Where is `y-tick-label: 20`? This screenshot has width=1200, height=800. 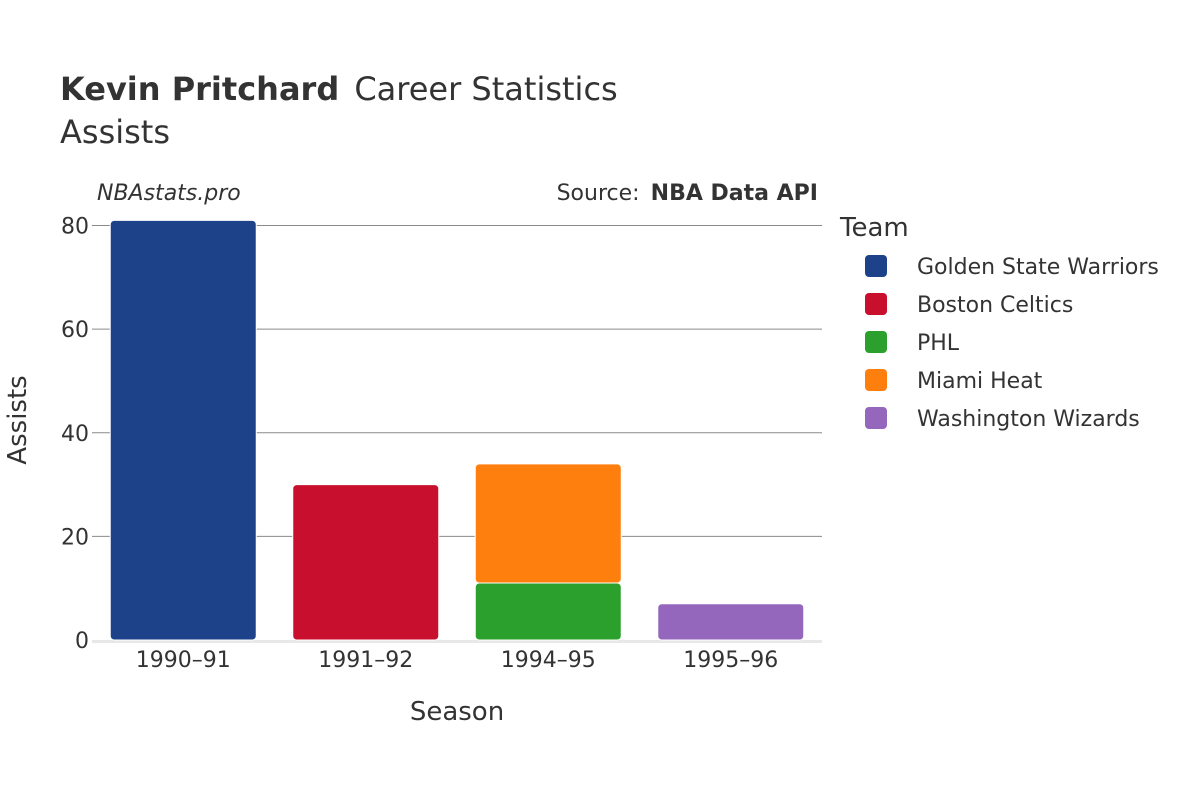 y-tick-label: 20 is located at coordinates (75, 537).